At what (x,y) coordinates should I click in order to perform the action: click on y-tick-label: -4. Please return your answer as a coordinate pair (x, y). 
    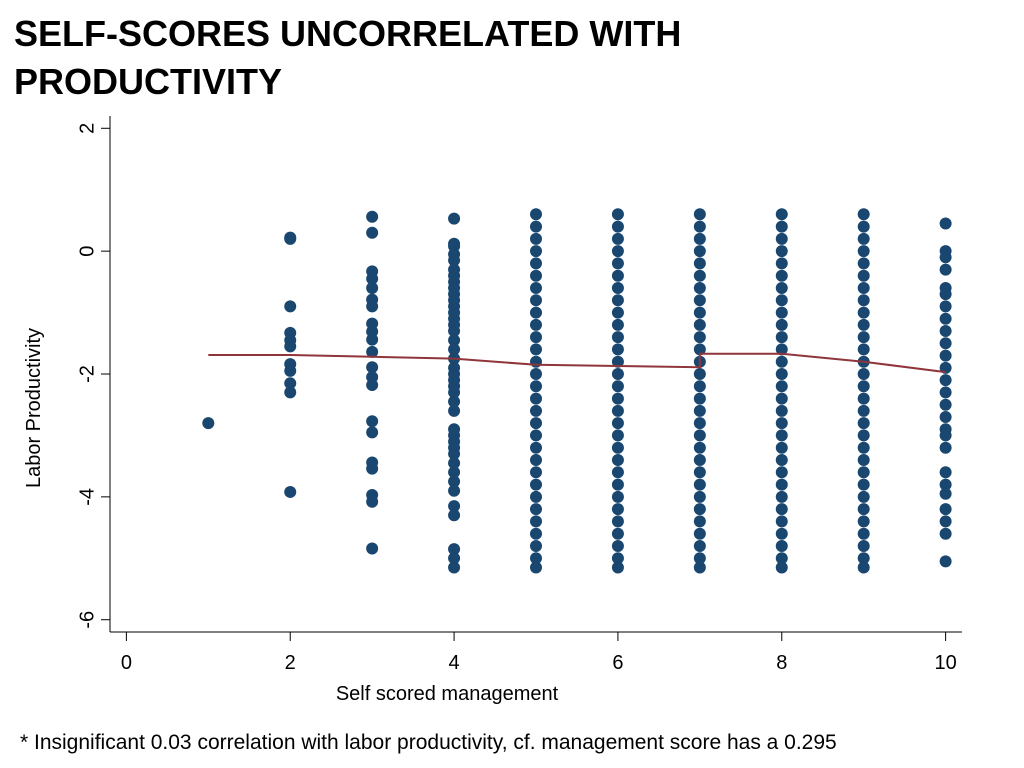
    Looking at the image, I should click on (87, 497).